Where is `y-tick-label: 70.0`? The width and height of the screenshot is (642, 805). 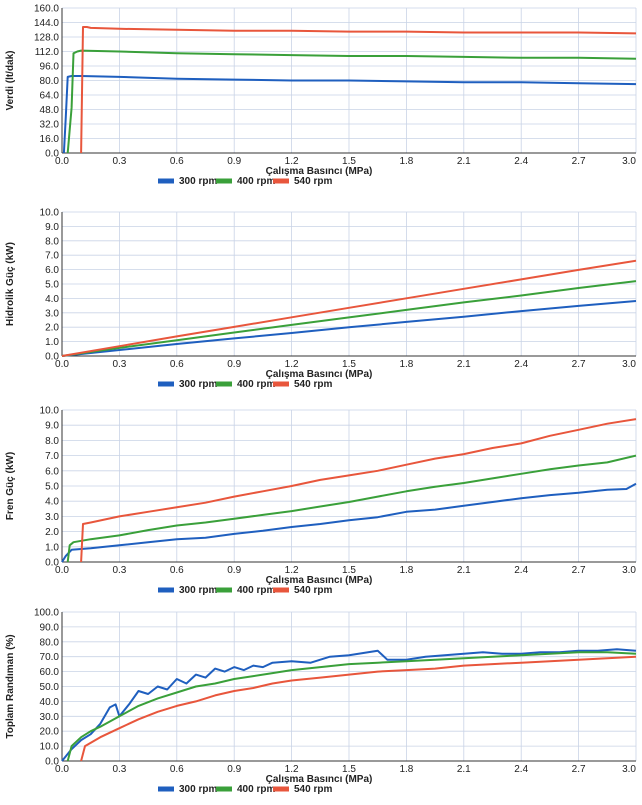
y-tick-label: 70.0 is located at coordinates (50, 657).